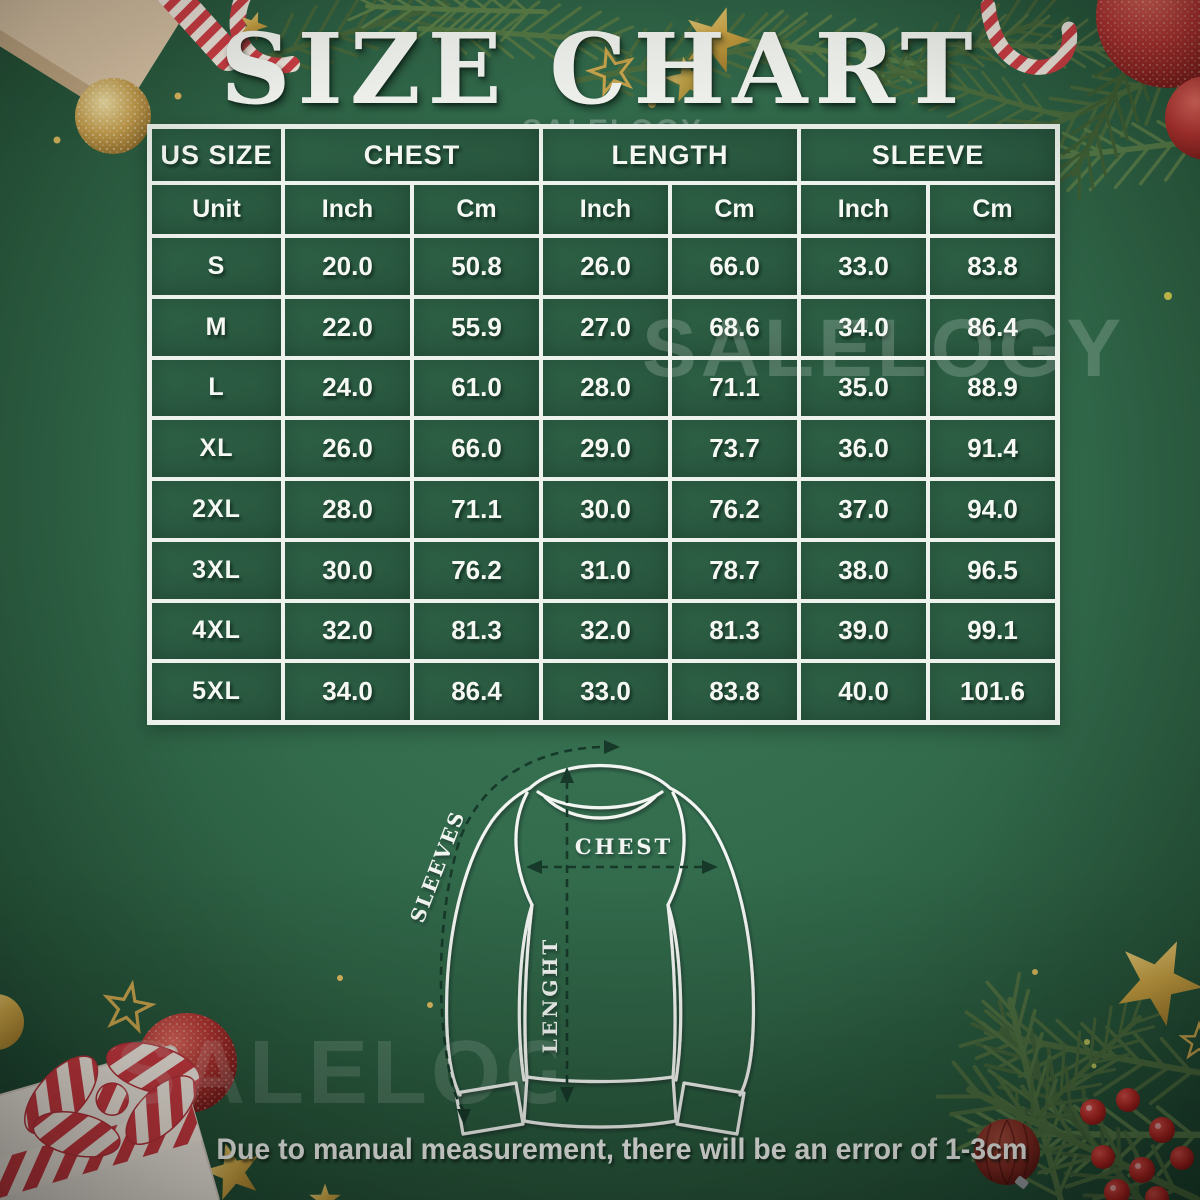 This screenshot has width=1200, height=1200. What do you see at coordinates (863, 448) in the screenshot?
I see `value-cell: 36.0` at bounding box center [863, 448].